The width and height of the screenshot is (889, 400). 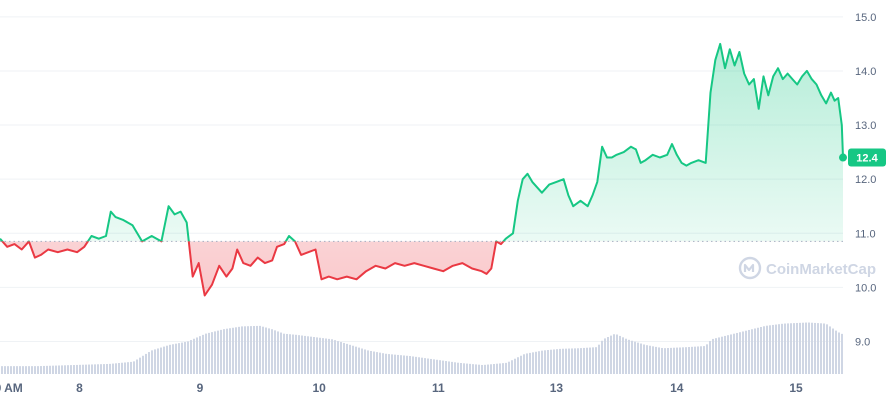 I want to click on x-tick-label: 8, so click(x=79, y=388).